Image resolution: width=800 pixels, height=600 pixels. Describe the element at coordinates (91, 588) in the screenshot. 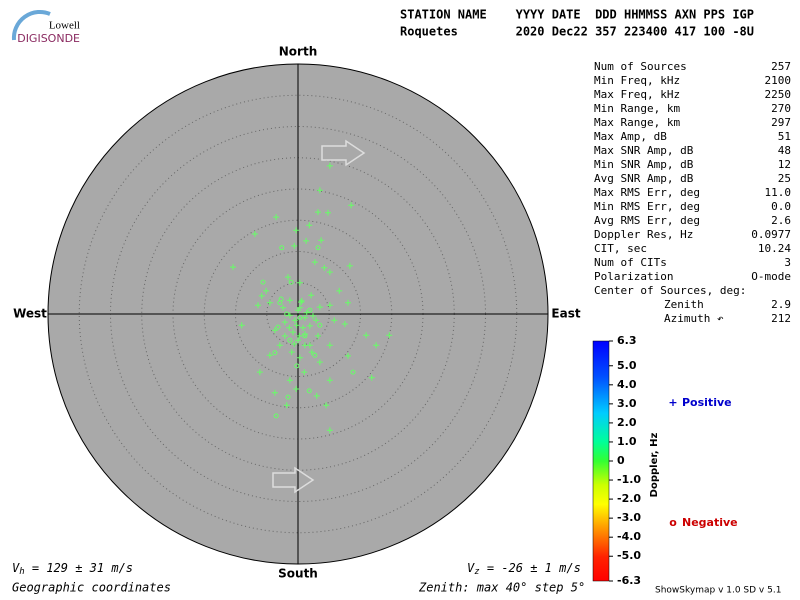

I see `coords-label: Geographic coordinates` at that location.